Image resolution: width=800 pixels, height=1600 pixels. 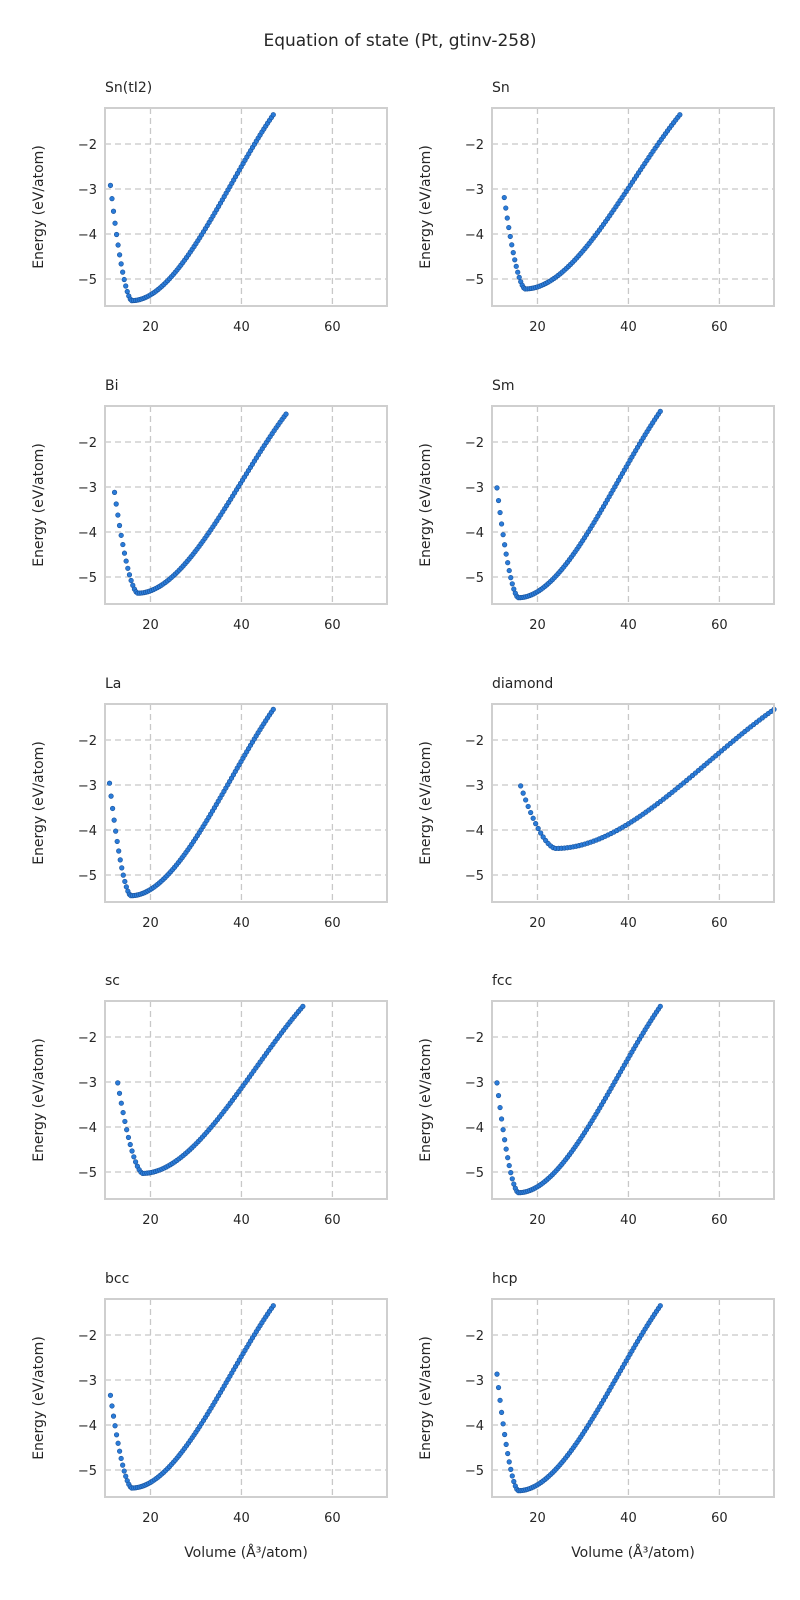 What do you see at coordinates (112, 386) in the screenshot?
I see `panel-title: Bi` at bounding box center [112, 386].